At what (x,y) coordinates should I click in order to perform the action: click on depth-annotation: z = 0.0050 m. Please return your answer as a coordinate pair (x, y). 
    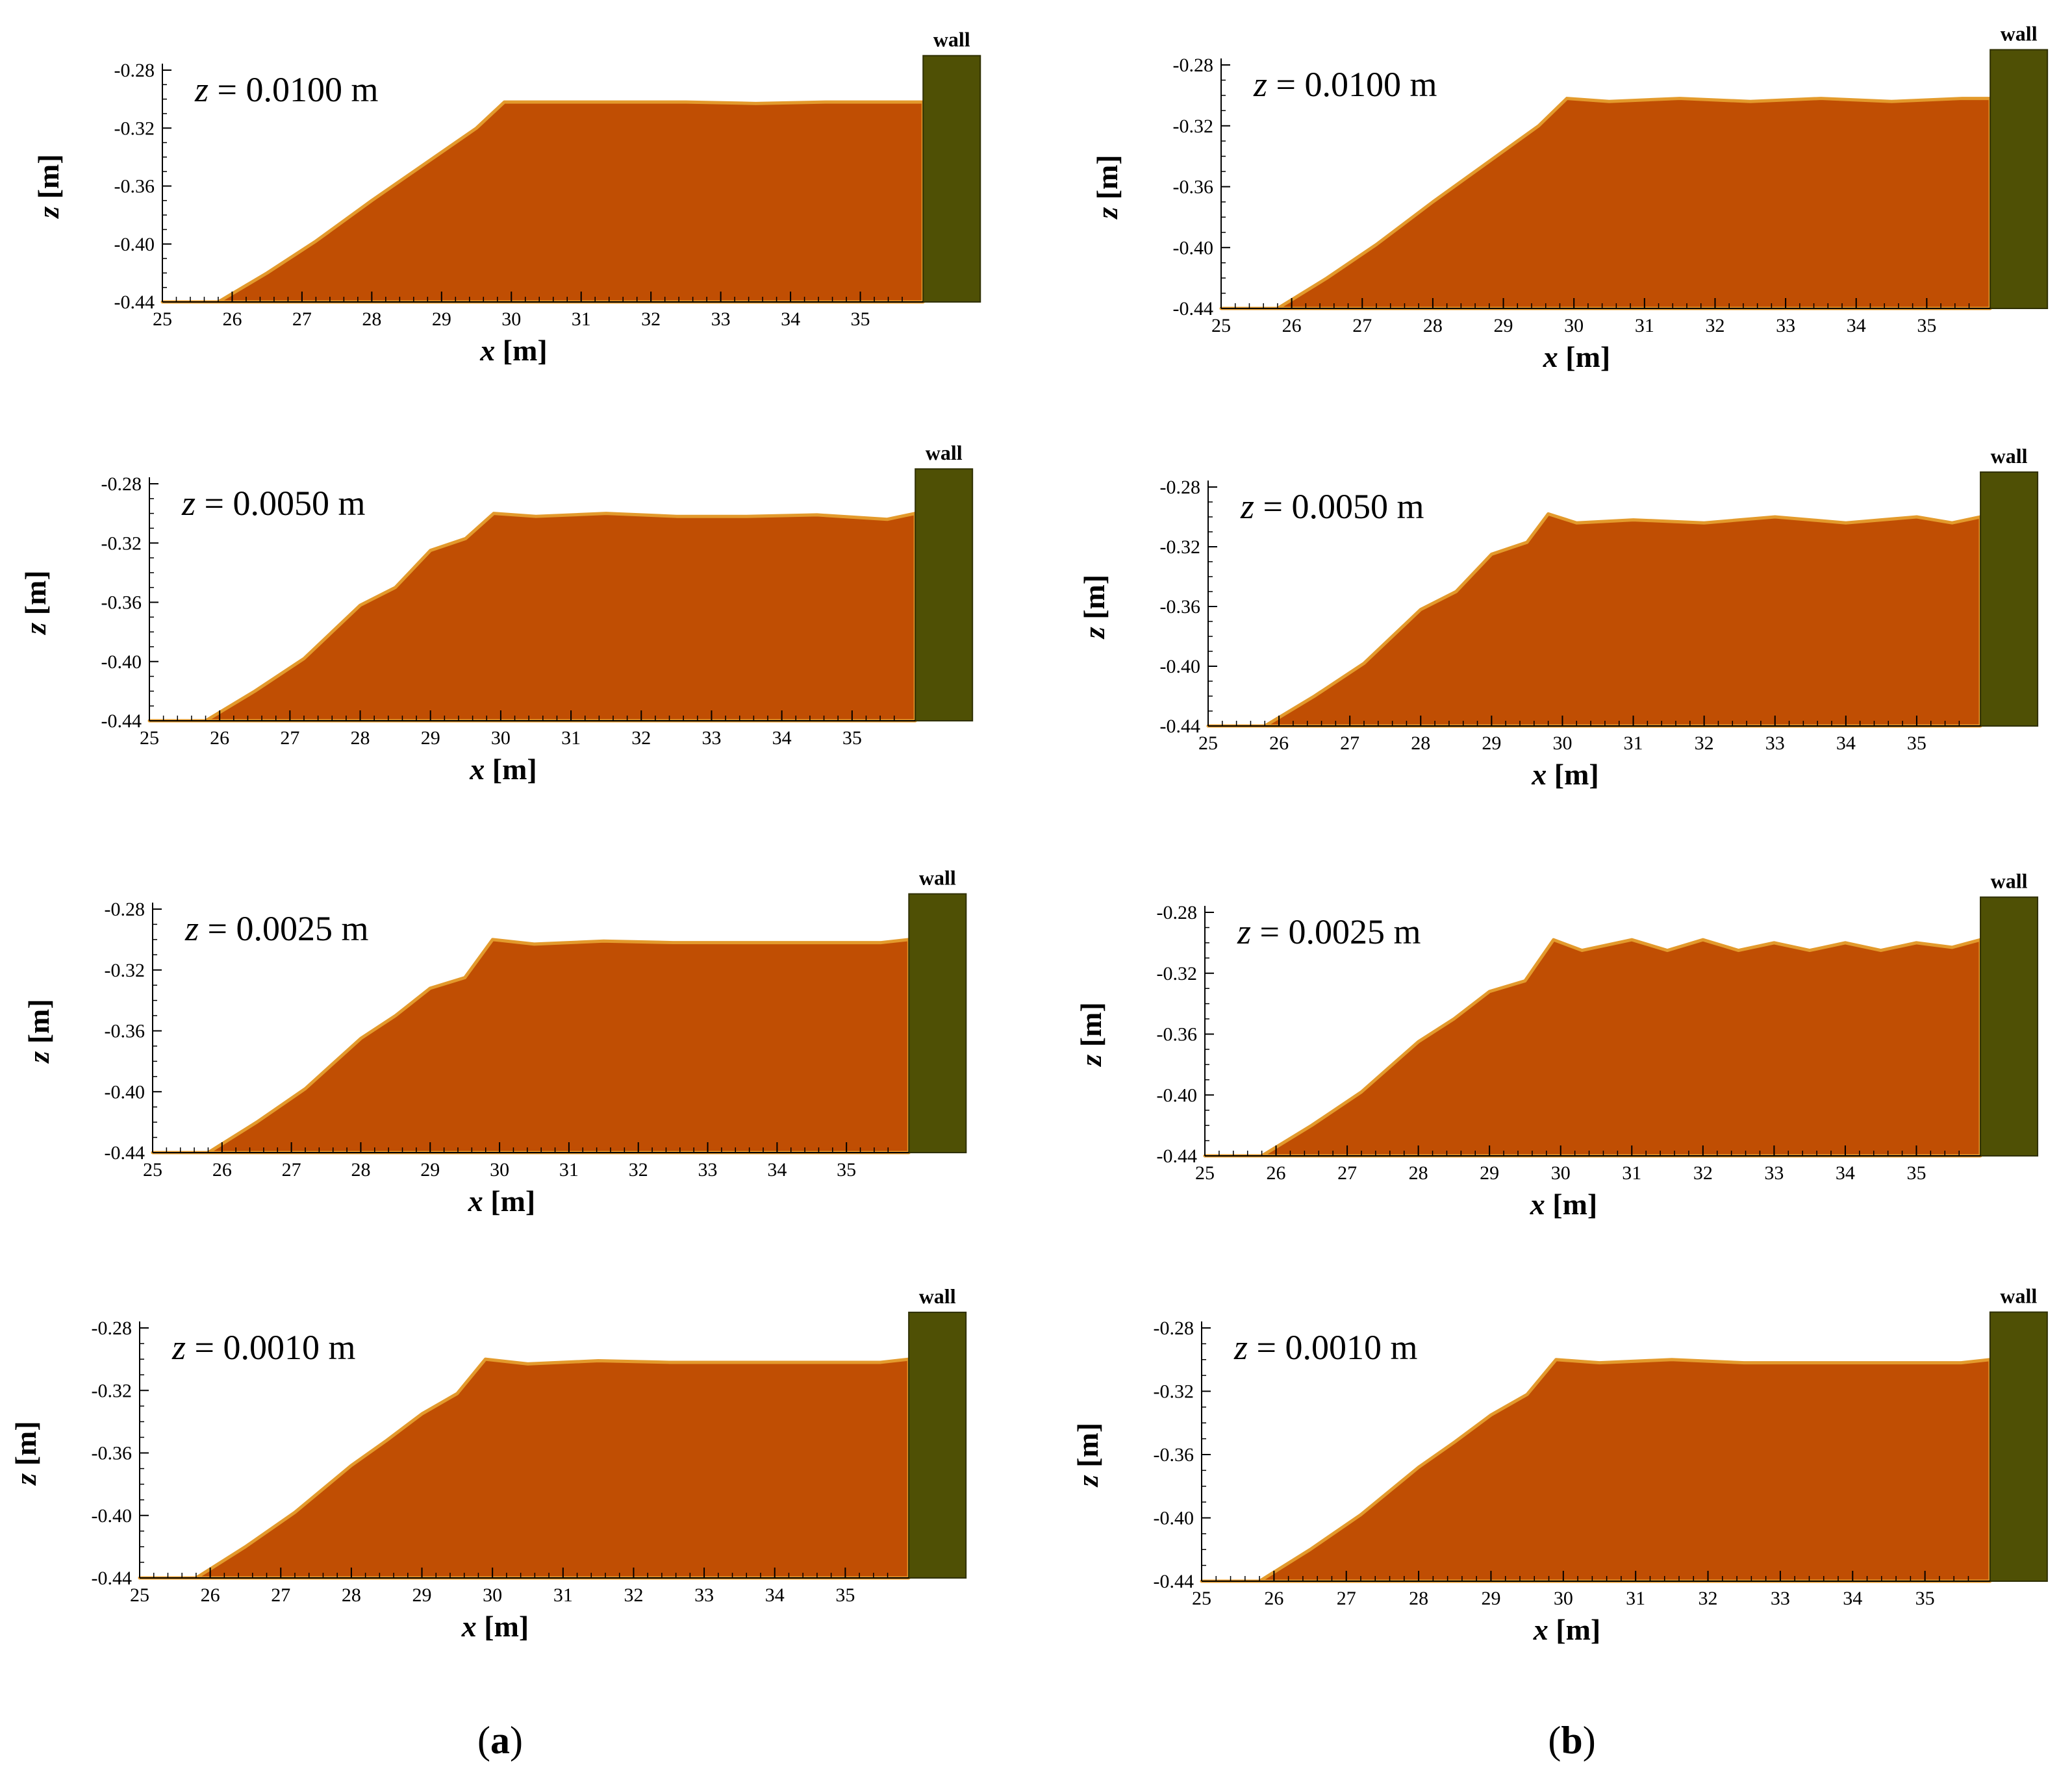
    Looking at the image, I should click on (273, 504).